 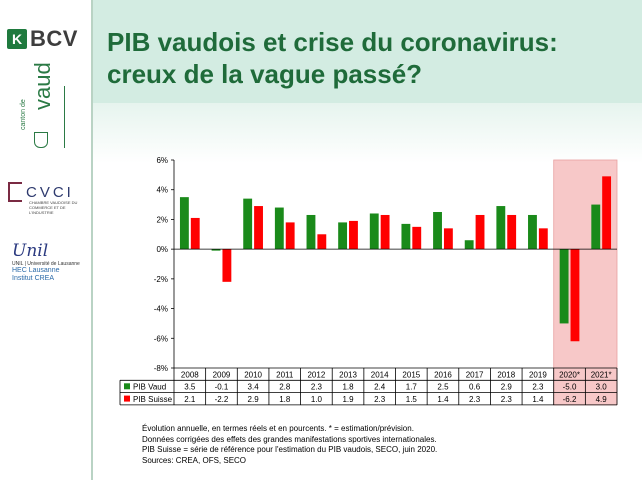 I want to click on data-label: 3.4, so click(x=254, y=387).